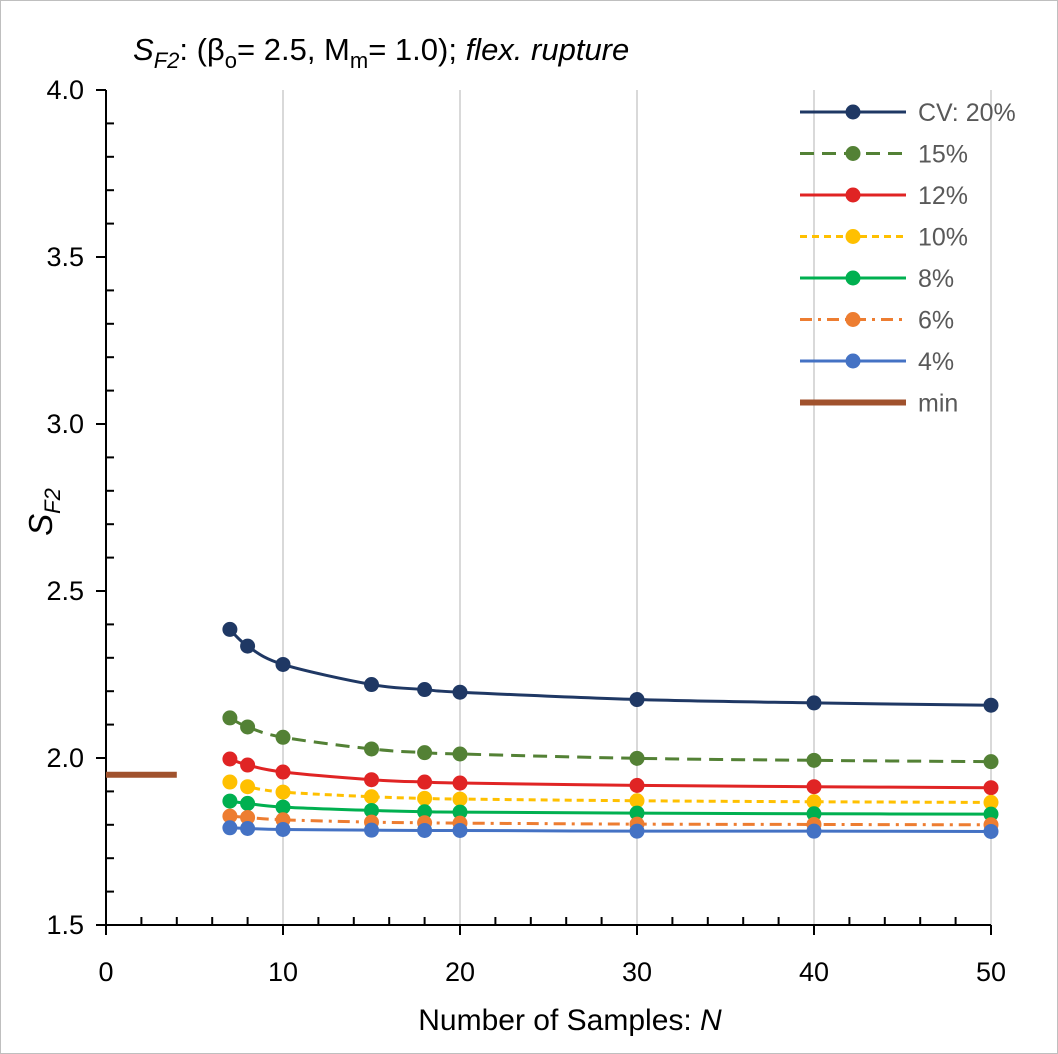 The image size is (1058, 1054). Describe the element at coordinates (943, 196) in the screenshot. I see `legend-label: 12%` at that location.